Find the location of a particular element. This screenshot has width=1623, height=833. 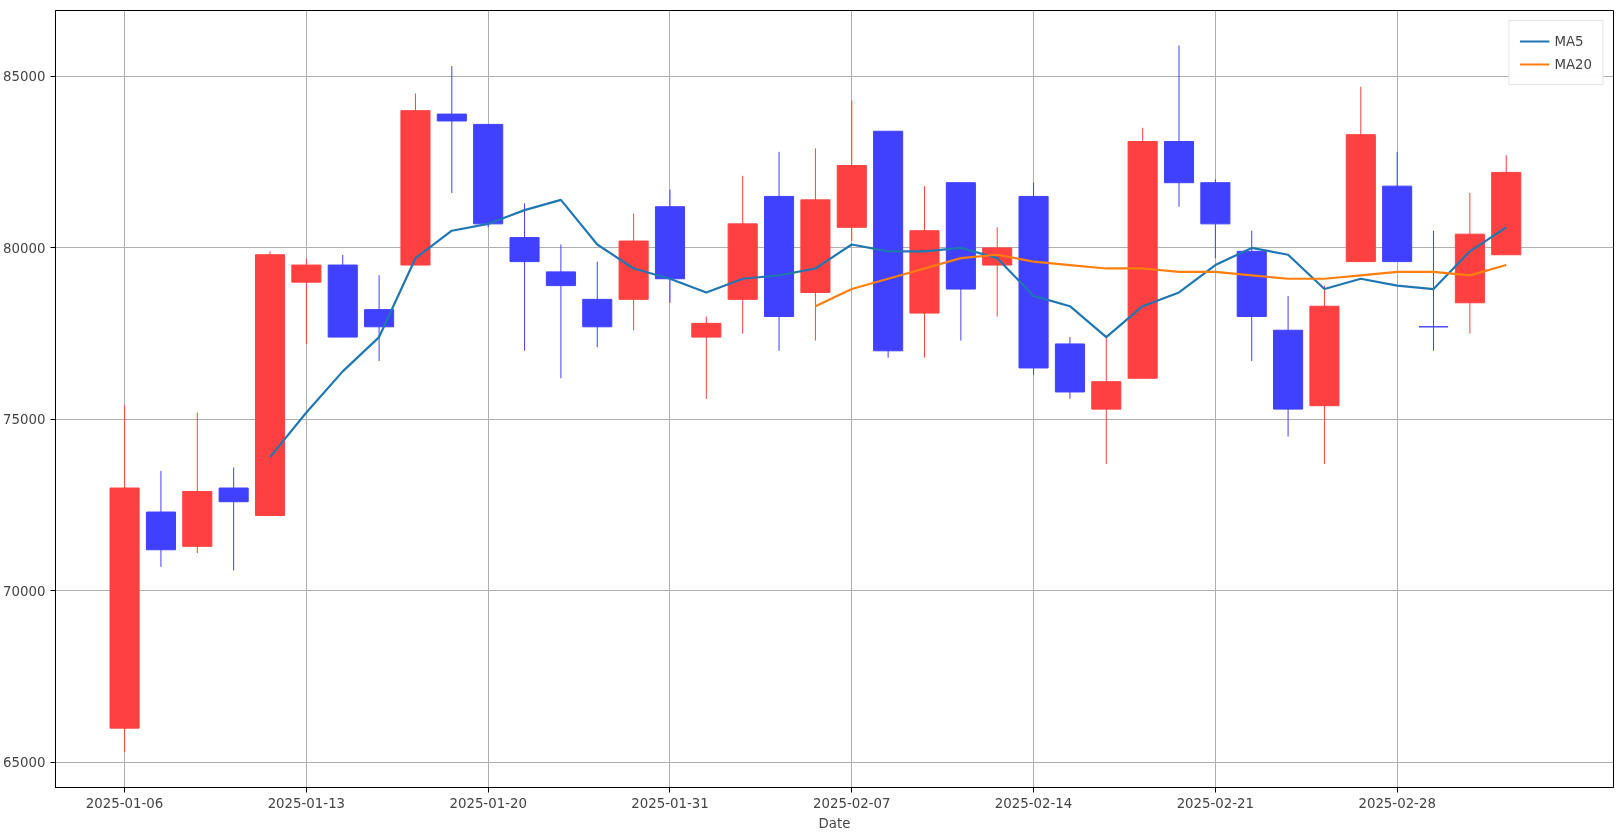

x-tick-label: 2025-01-13 is located at coordinates (306, 803).